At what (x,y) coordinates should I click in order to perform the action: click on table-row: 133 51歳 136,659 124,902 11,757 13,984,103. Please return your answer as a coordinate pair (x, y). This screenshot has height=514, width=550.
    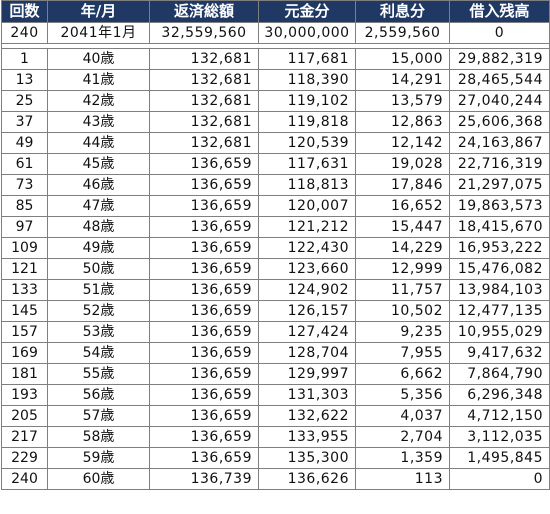
    Looking at the image, I should click on (275, 290).